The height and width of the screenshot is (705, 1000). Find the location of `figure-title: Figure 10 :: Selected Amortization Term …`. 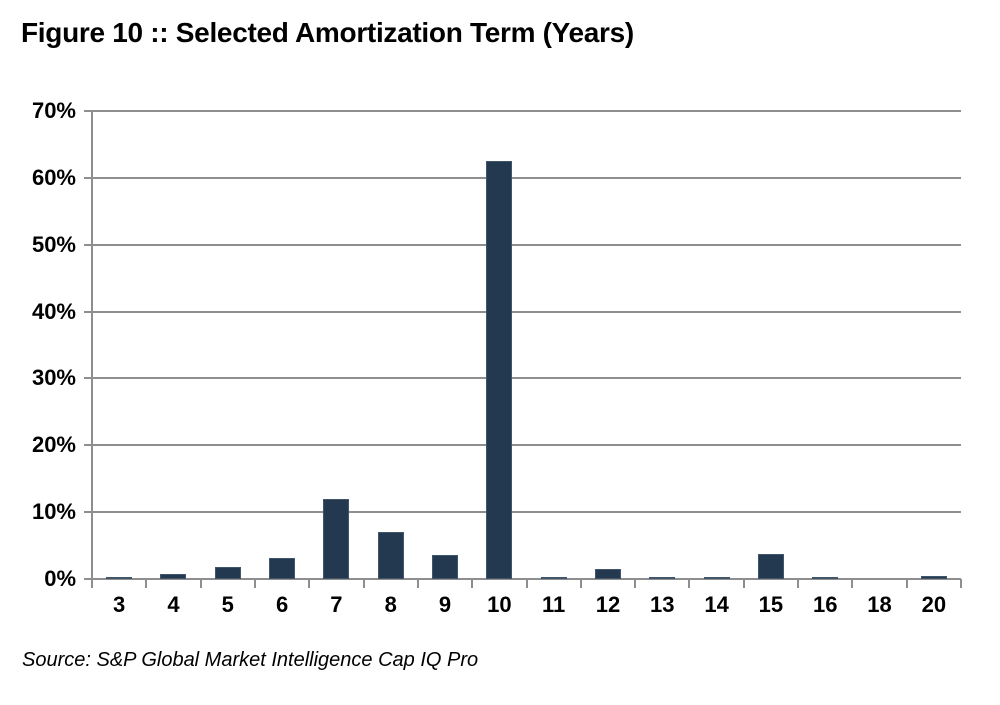

figure-title: Figure 10 :: Selected Amortization Term … is located at coordinates (327, 32).